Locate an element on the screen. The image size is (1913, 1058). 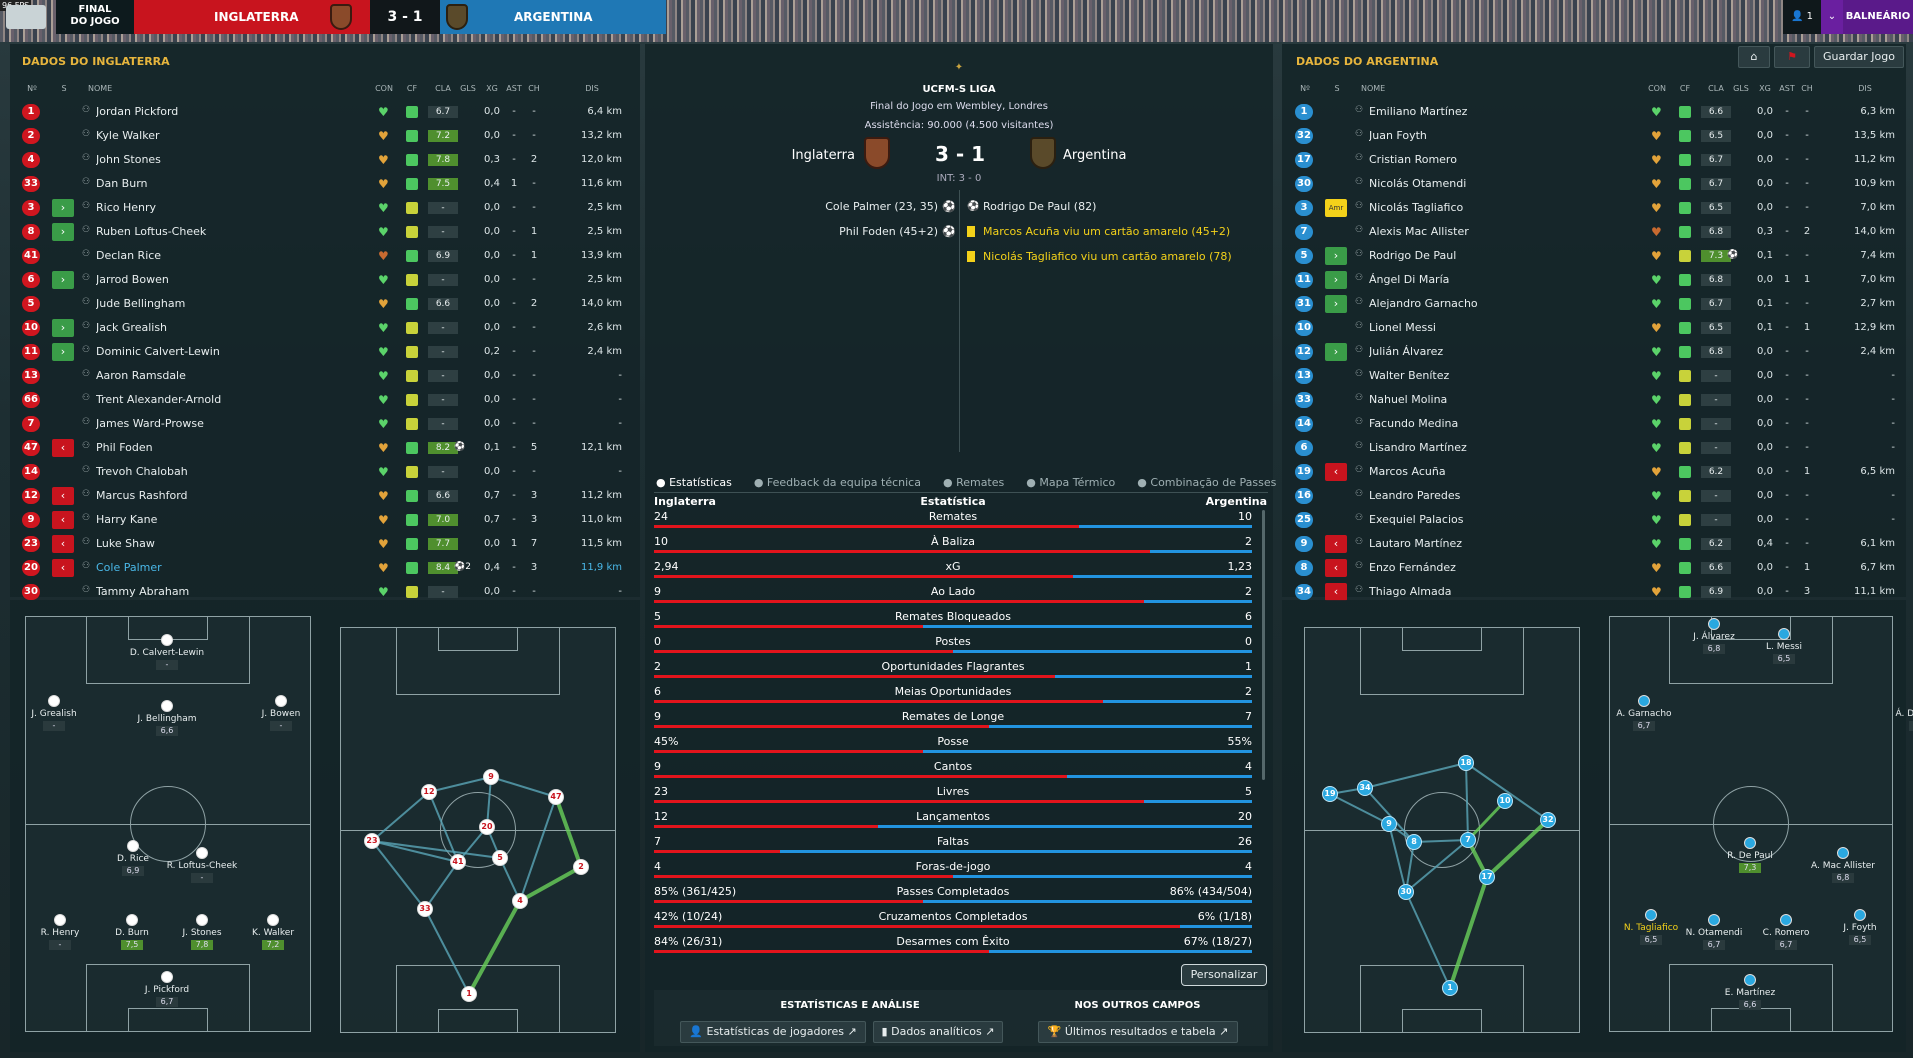
rating-badge: 6.9 is located at coordinates (1716, 592).